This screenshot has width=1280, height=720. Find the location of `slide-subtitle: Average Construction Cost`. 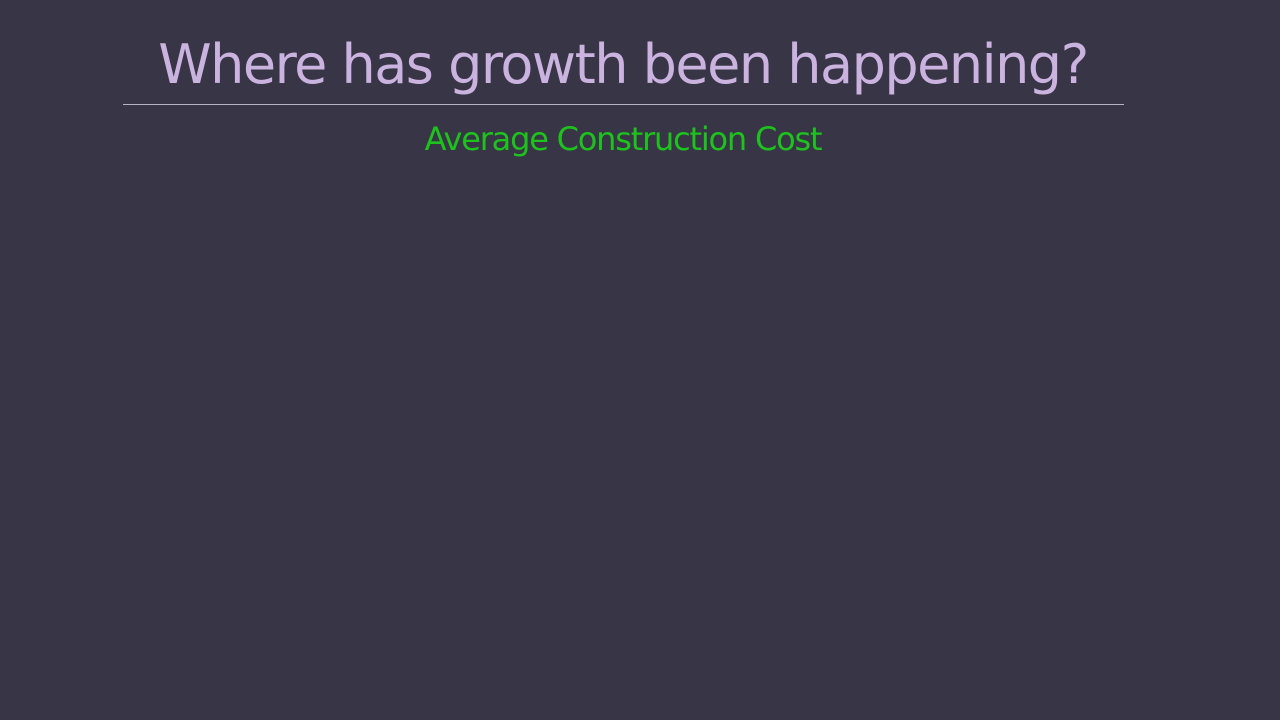

slide-subtitle: Average Construction Cost is located at coordinates (623, 139).